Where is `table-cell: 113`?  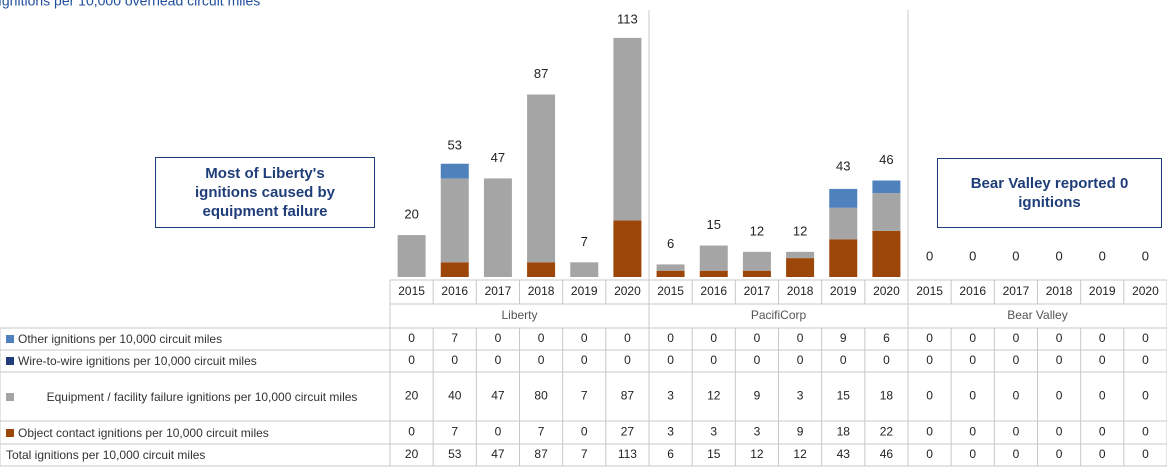 table-cell: 113 is located at coordinates (627, 454).